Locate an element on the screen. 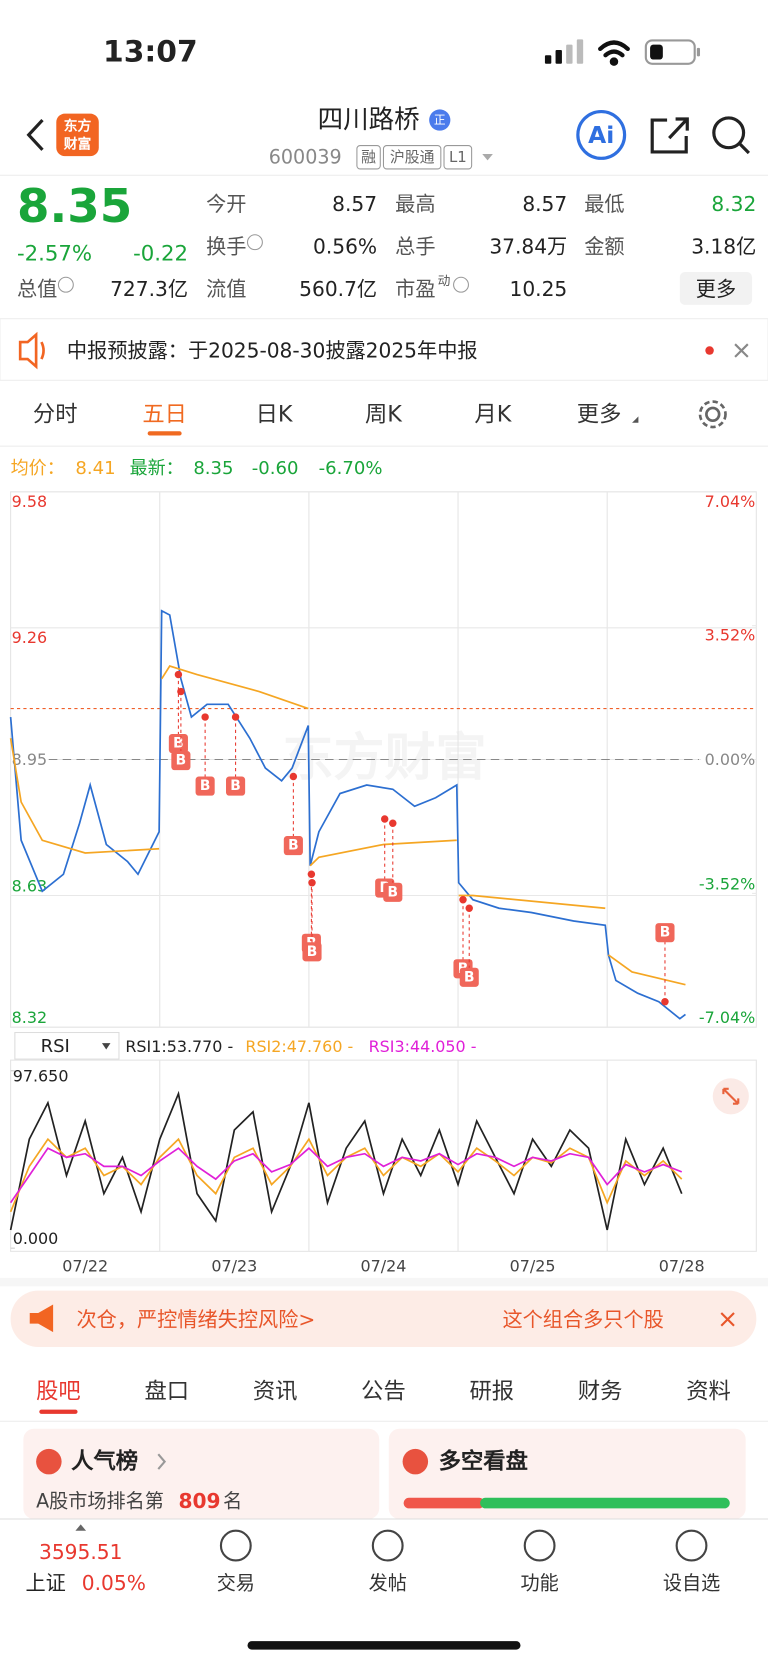 The width and height of the screenshot is (768, 1665). dropdown-arrow is located at coordinates (487, 157).